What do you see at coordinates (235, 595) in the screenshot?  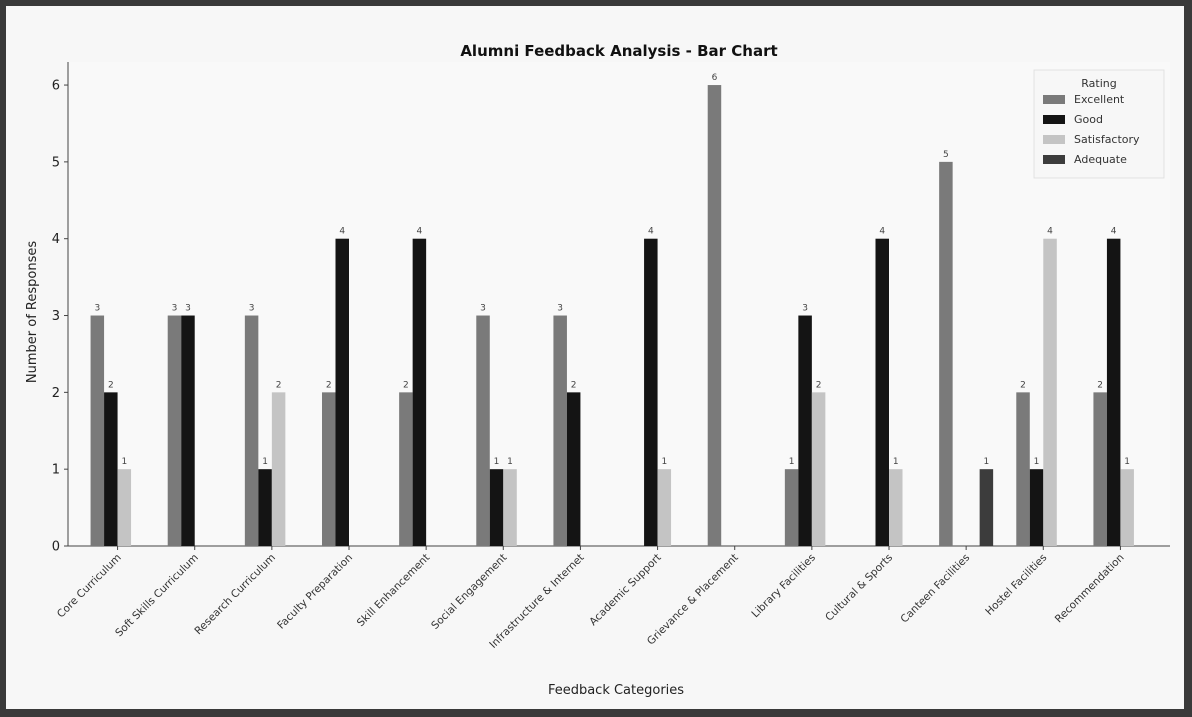 I see `x-tick-label: Research Curriculum` at bounding box center [235, 595].